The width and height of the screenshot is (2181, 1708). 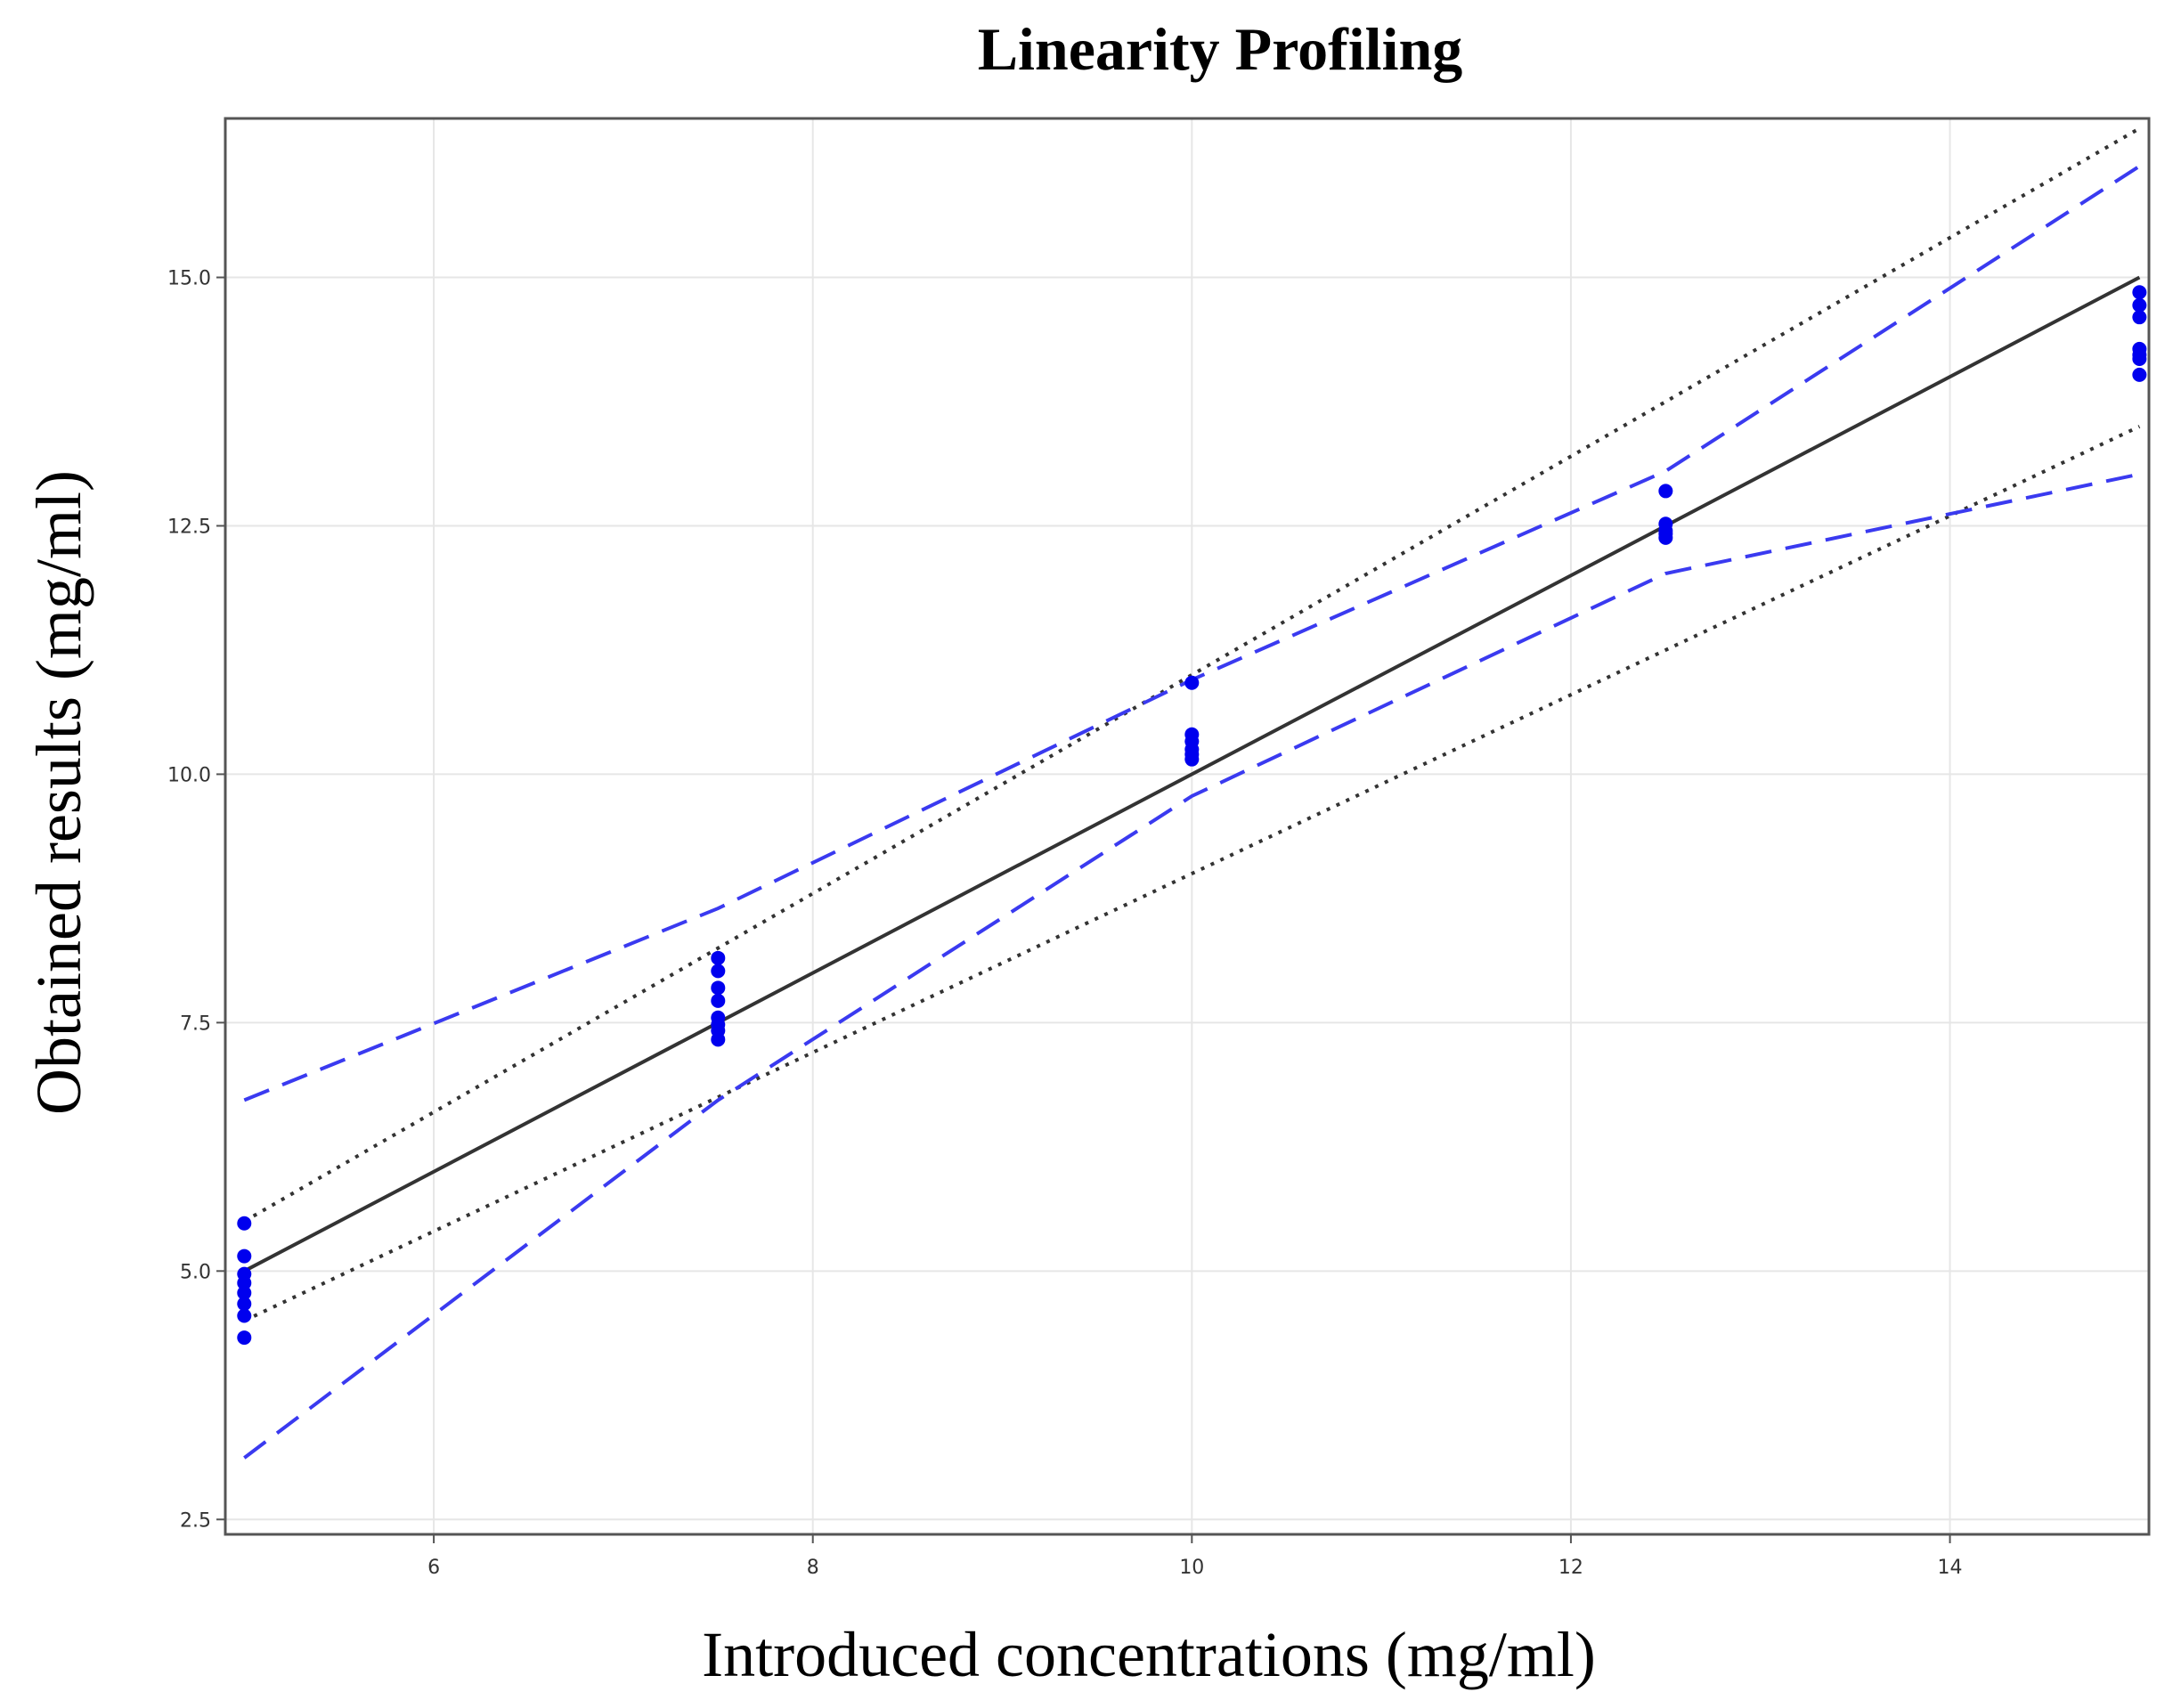 What do you see at coordinates (196, 1024) in the screenshot?
I see `y-tick-label: 7.5` at bounding box center [196, 1024].